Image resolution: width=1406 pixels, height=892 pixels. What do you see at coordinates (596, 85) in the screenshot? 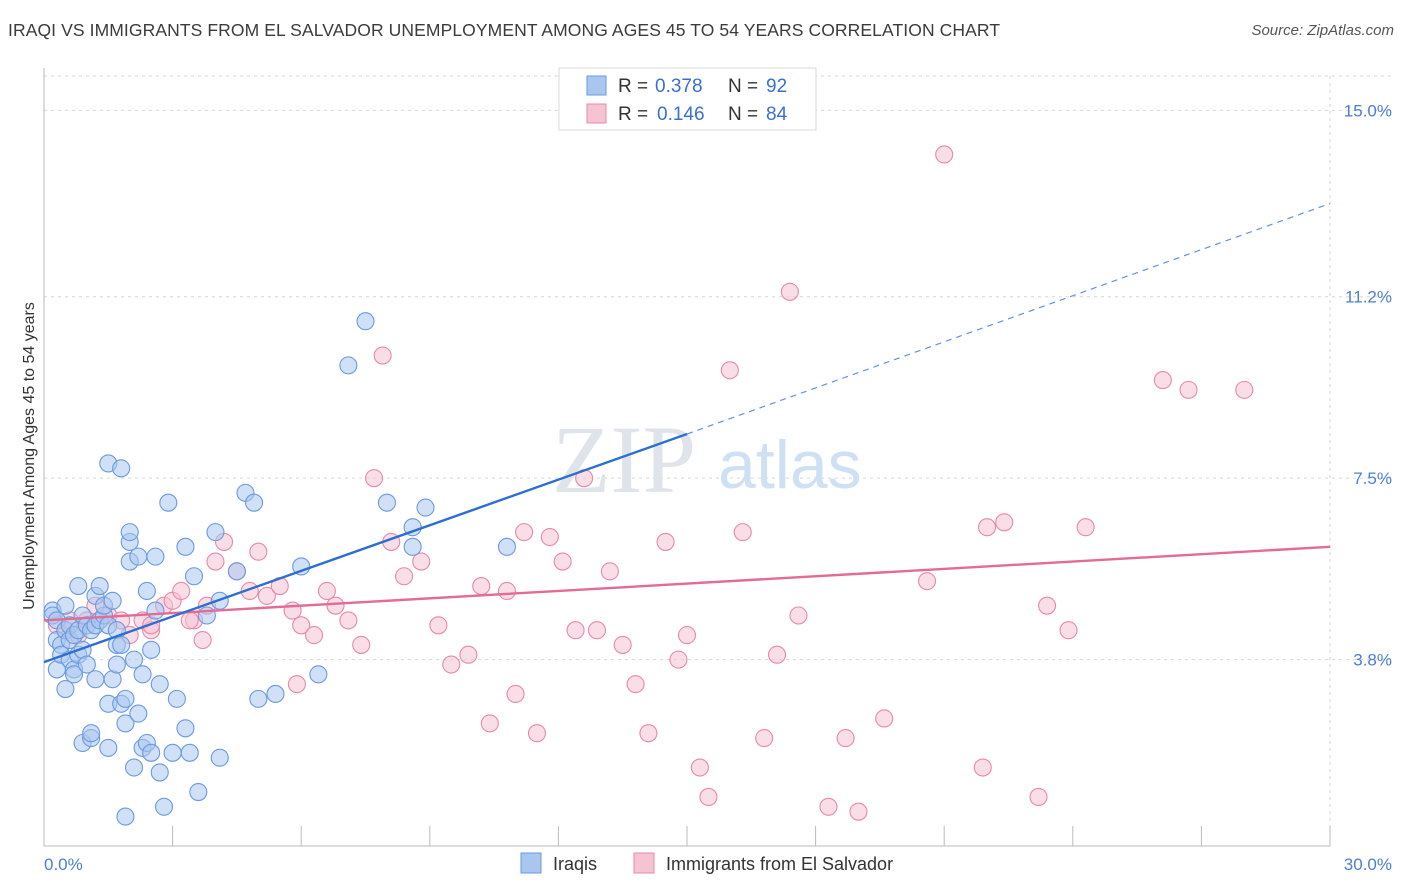
I see `legend-swatch-iraqis` at bounding box center [596, 85].